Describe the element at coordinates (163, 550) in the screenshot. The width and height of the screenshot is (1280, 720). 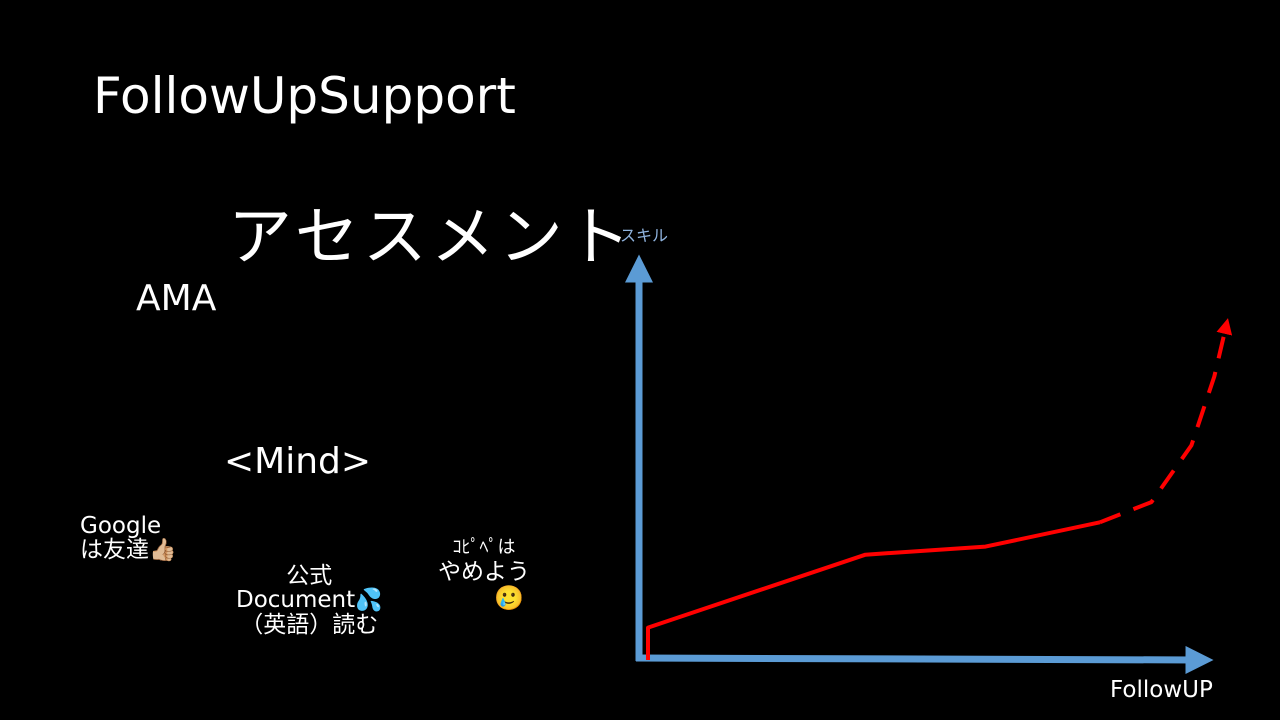
I see `thumbs-up-icon: 👍🏼` at that location.